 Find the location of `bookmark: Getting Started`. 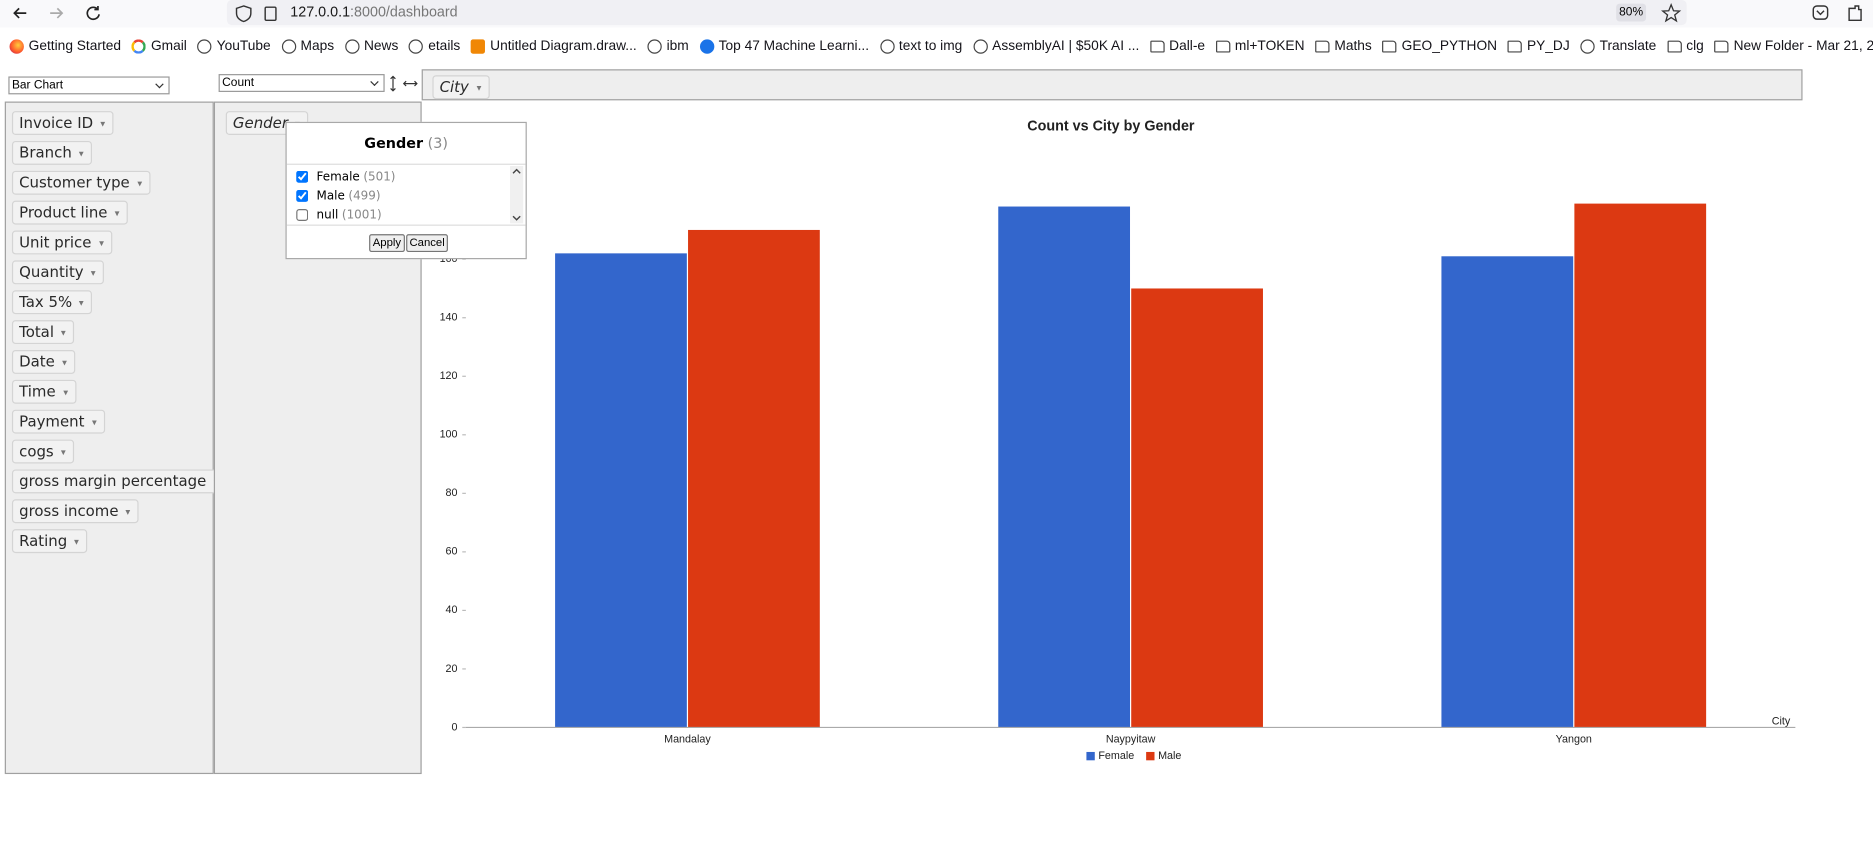

bookmark: Getting Started is located at coordinates (65, 46).